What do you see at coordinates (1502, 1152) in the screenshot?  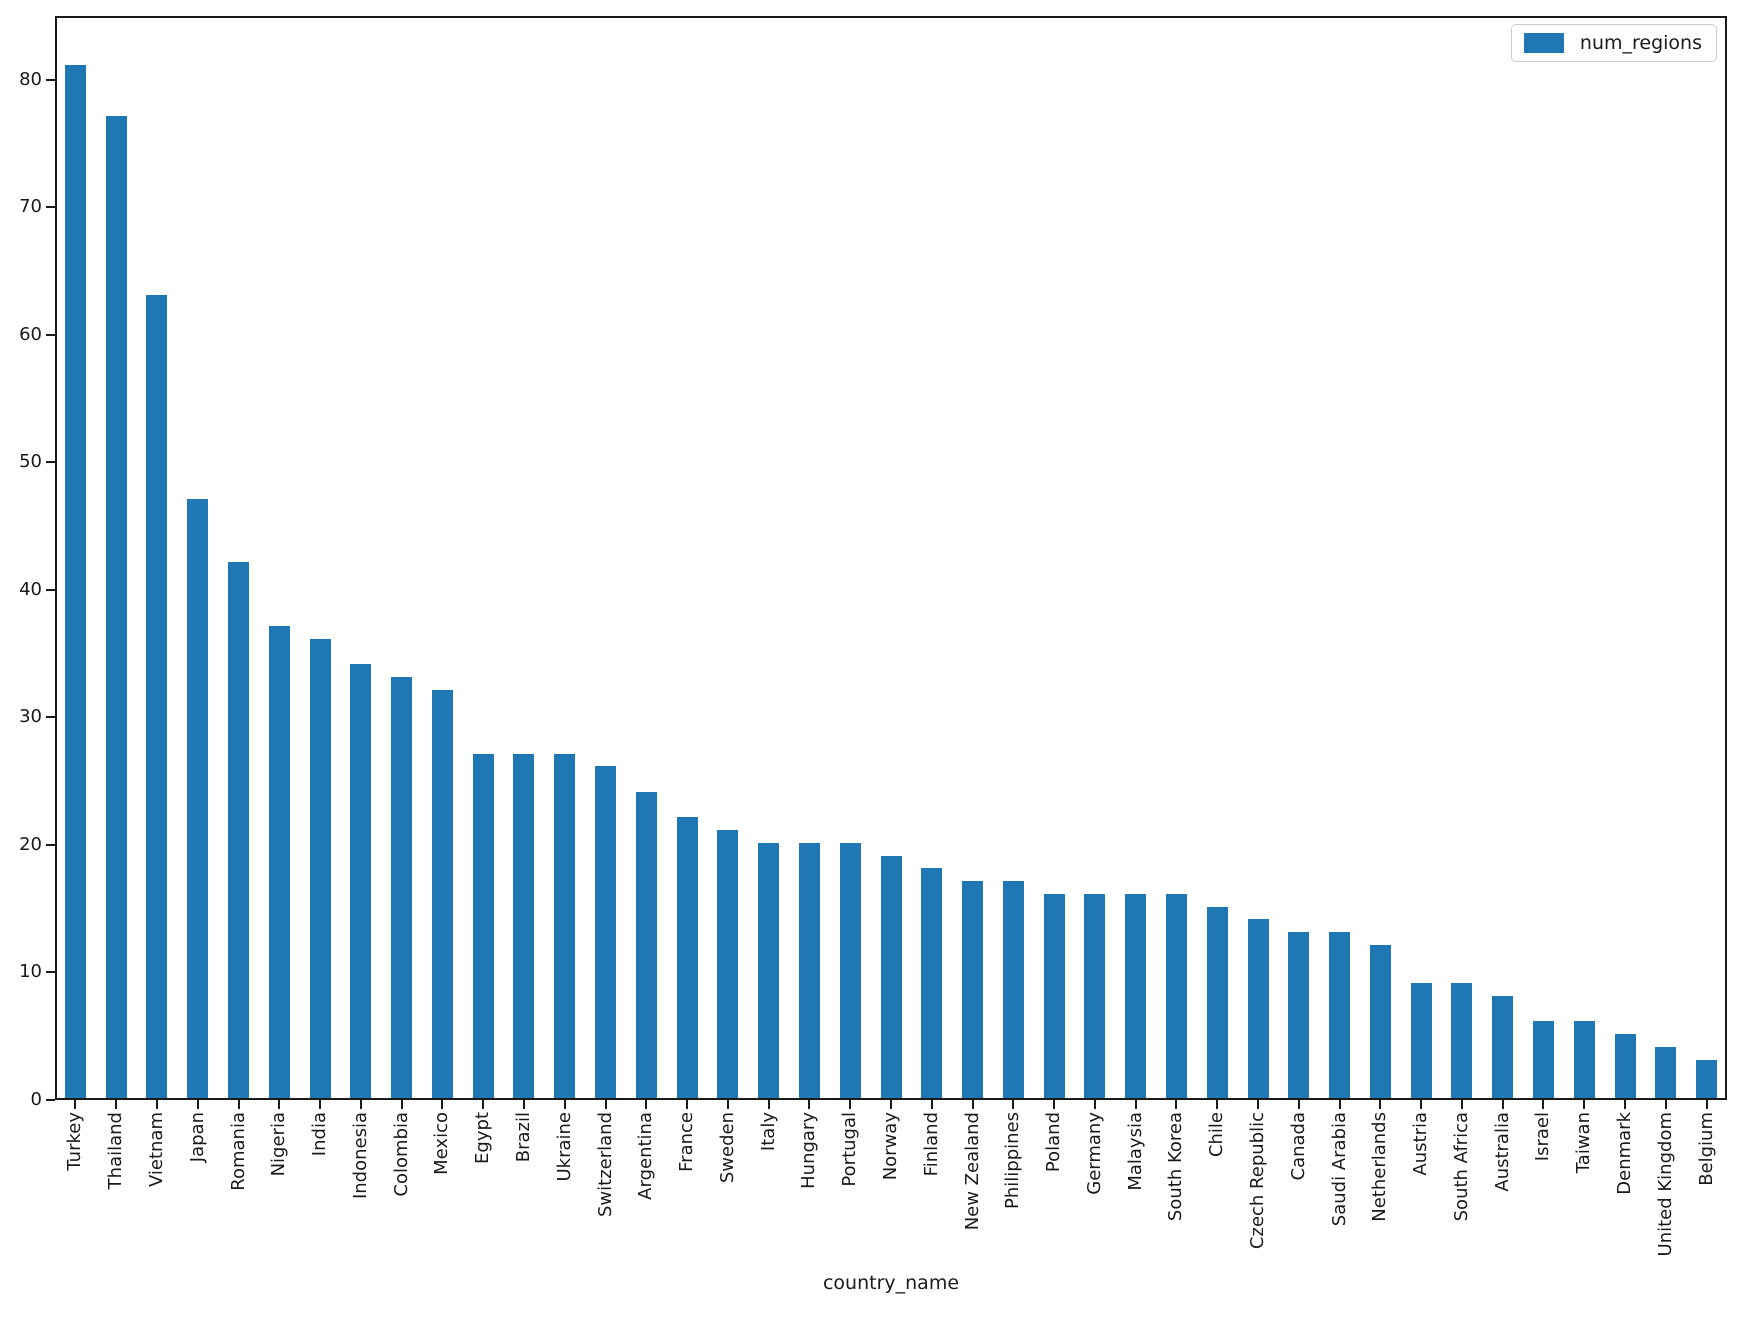 I see `x-tick-label: Australia` at bounding box center [1502, 1152].